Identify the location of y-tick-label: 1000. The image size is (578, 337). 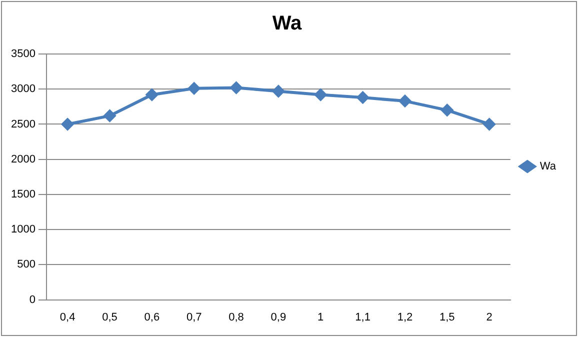
(23, 230).